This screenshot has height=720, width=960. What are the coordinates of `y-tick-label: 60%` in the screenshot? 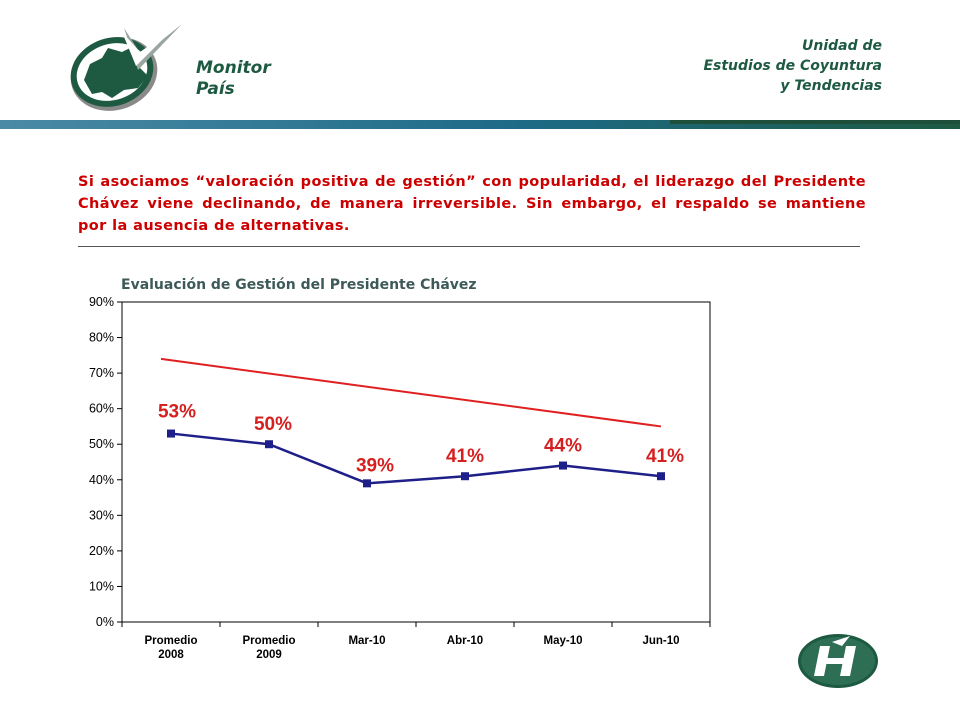 It's located at (101, 409).